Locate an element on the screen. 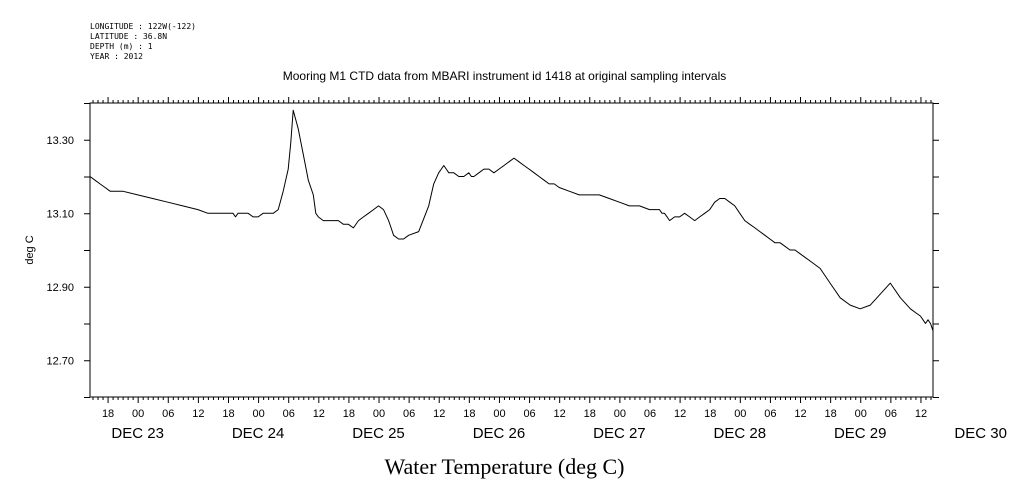 The width and height of the screenshot is (1009, 504). x-day-label: DEC 29 is located at coordinates (860, 433).